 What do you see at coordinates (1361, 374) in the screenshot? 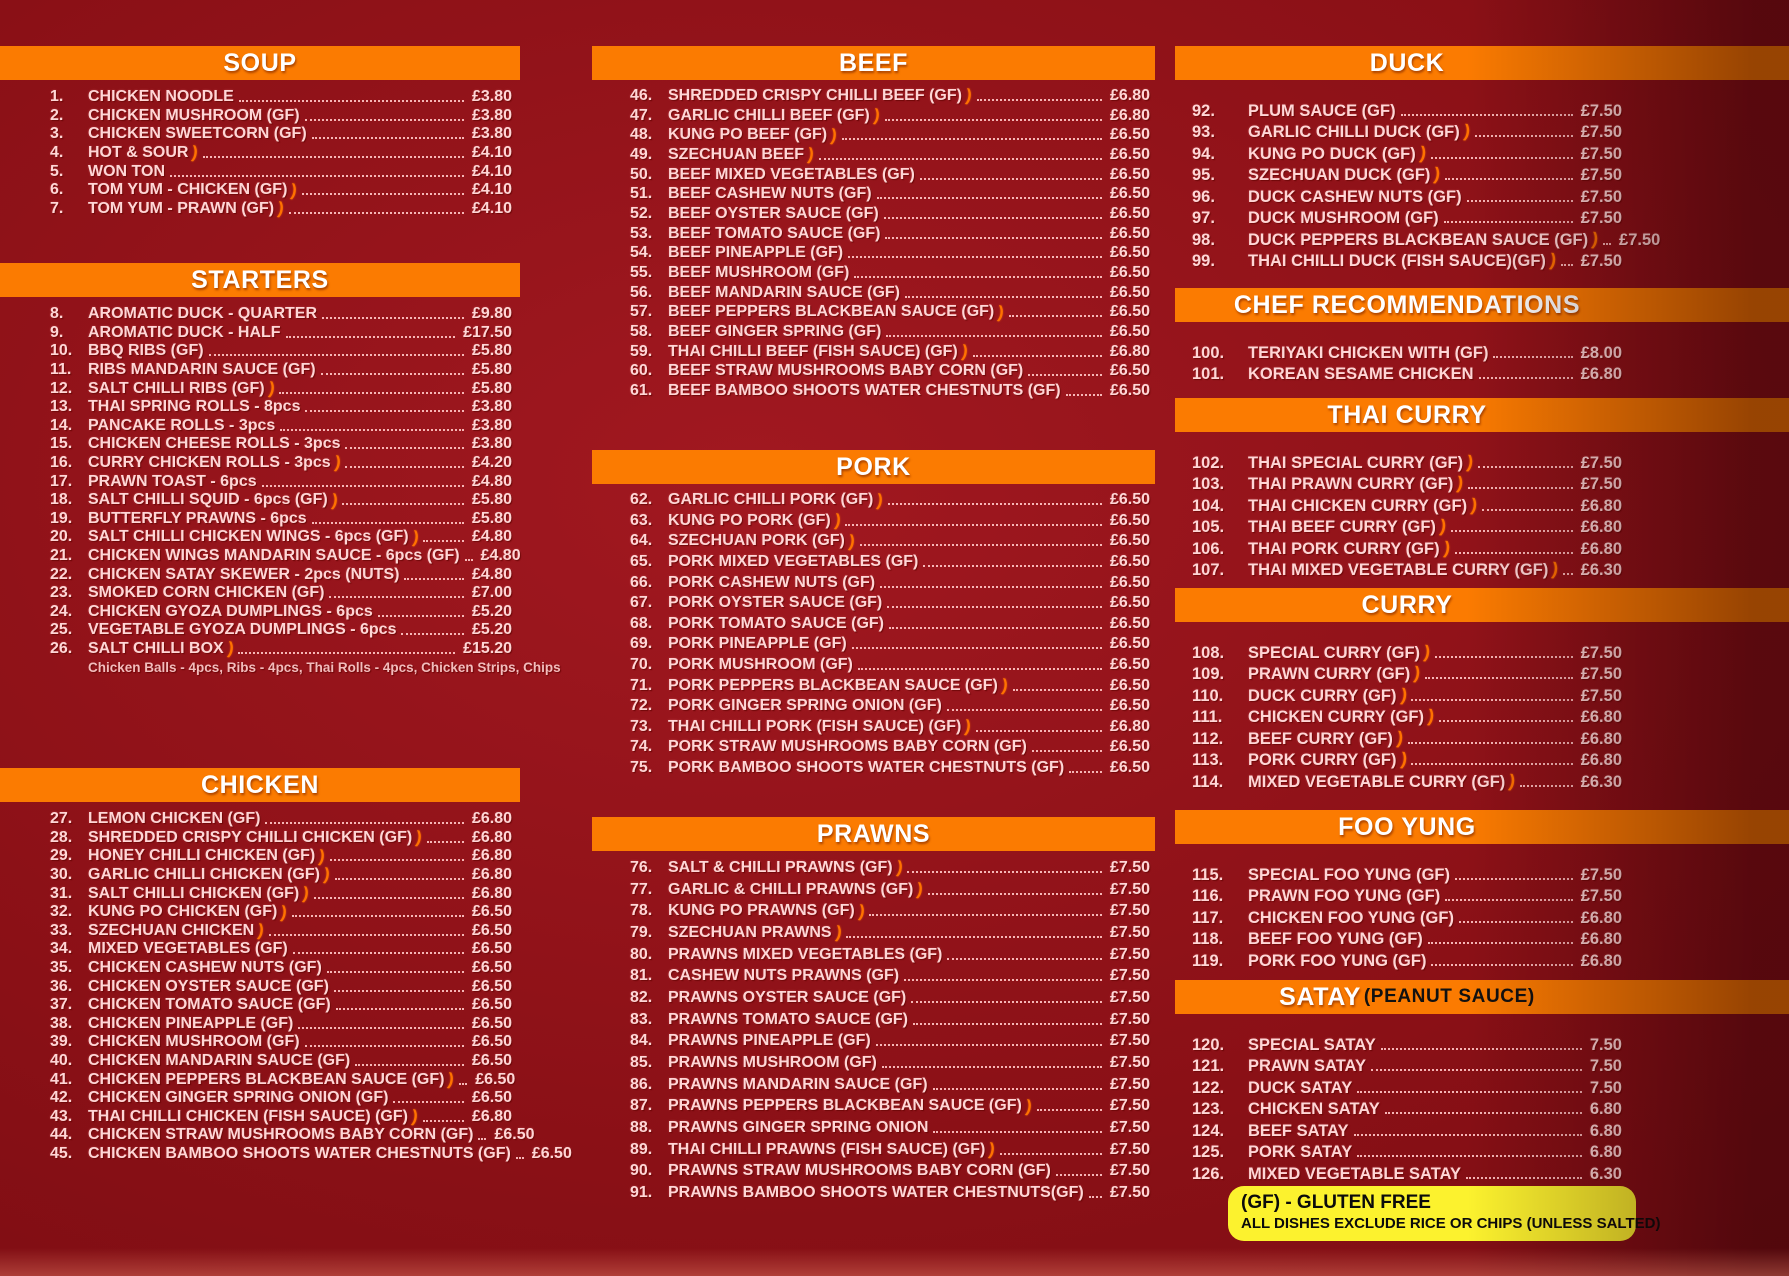
I see `item-name: KOREAN SESAME CHICKEN` at bounding box center [1361, 374].